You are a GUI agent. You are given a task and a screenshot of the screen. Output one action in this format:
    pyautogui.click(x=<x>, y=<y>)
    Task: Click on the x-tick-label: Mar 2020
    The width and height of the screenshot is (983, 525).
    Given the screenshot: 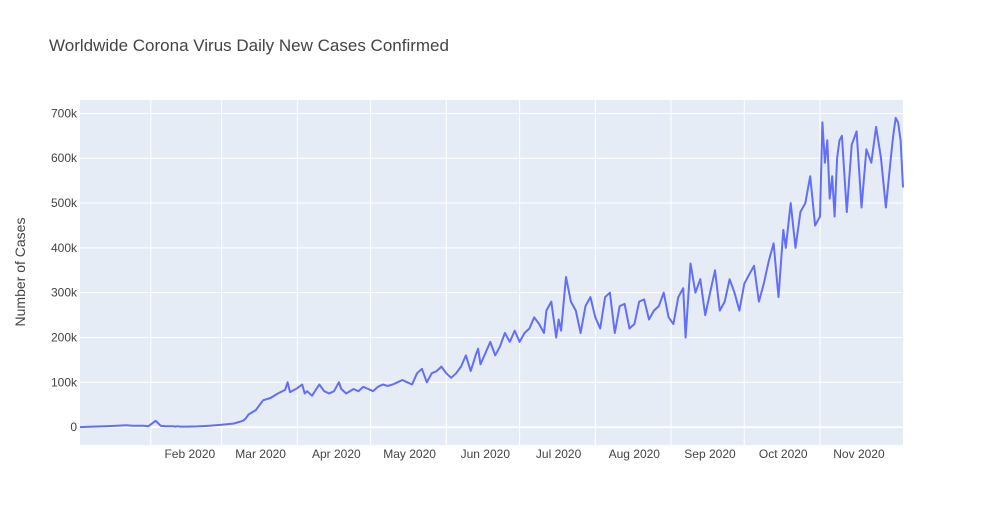 What is the action you would take?
    pyautogui.click(x=260, y=454)
    